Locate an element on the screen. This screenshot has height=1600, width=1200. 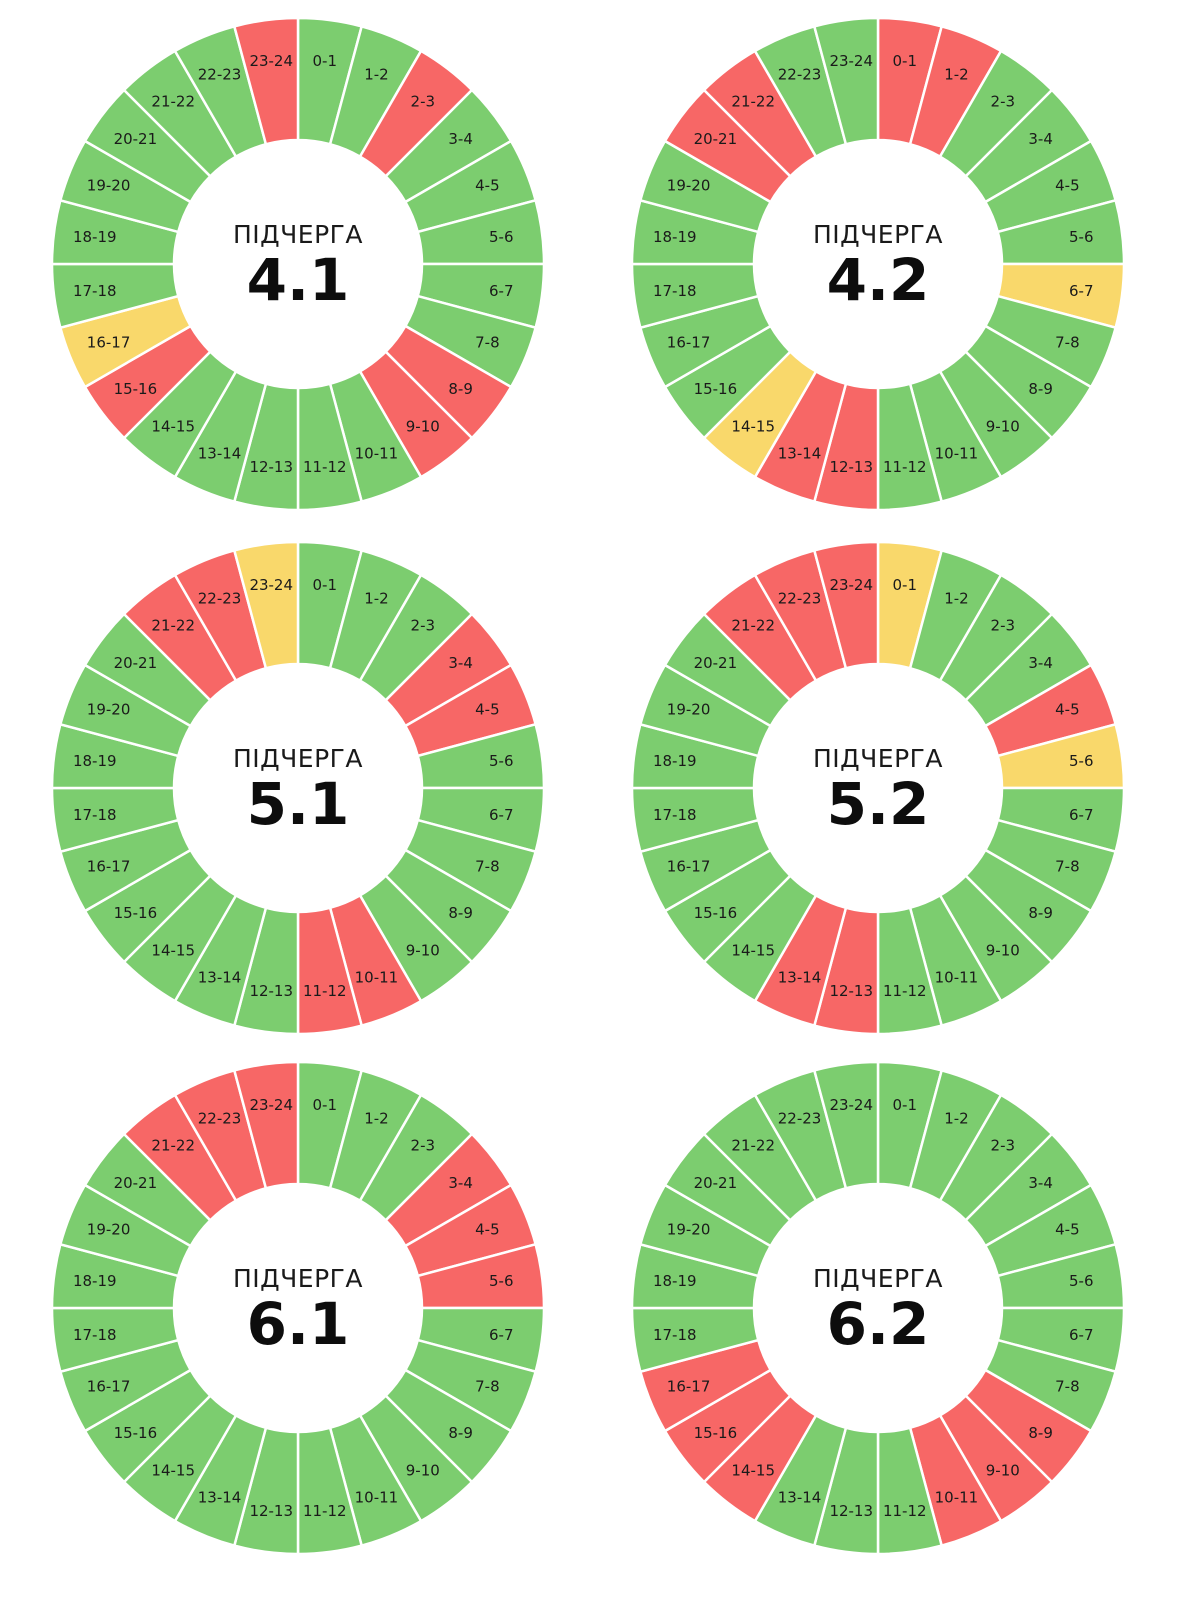
wheel-6-1-label-6-7: 6-7 is located at coordinates (501, 1335).